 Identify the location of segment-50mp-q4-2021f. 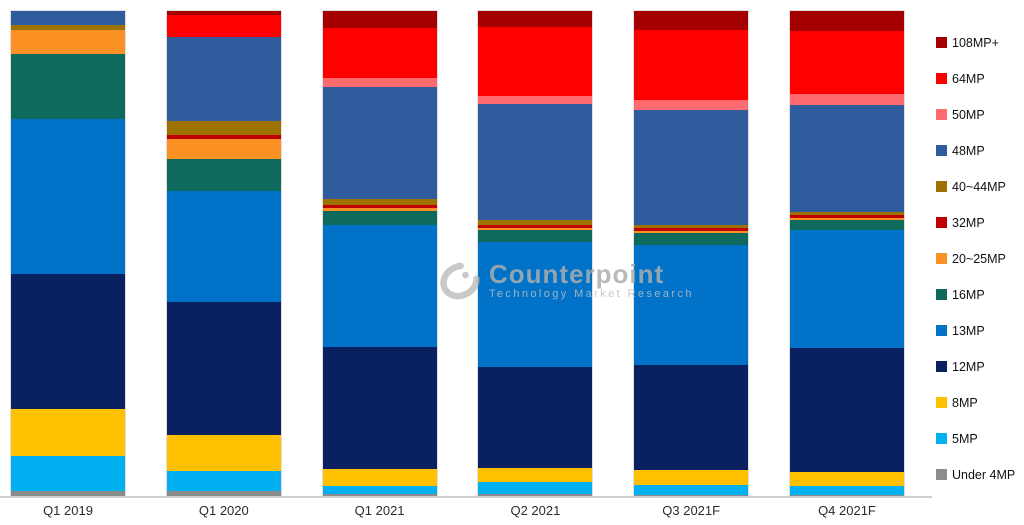
(846, 99).